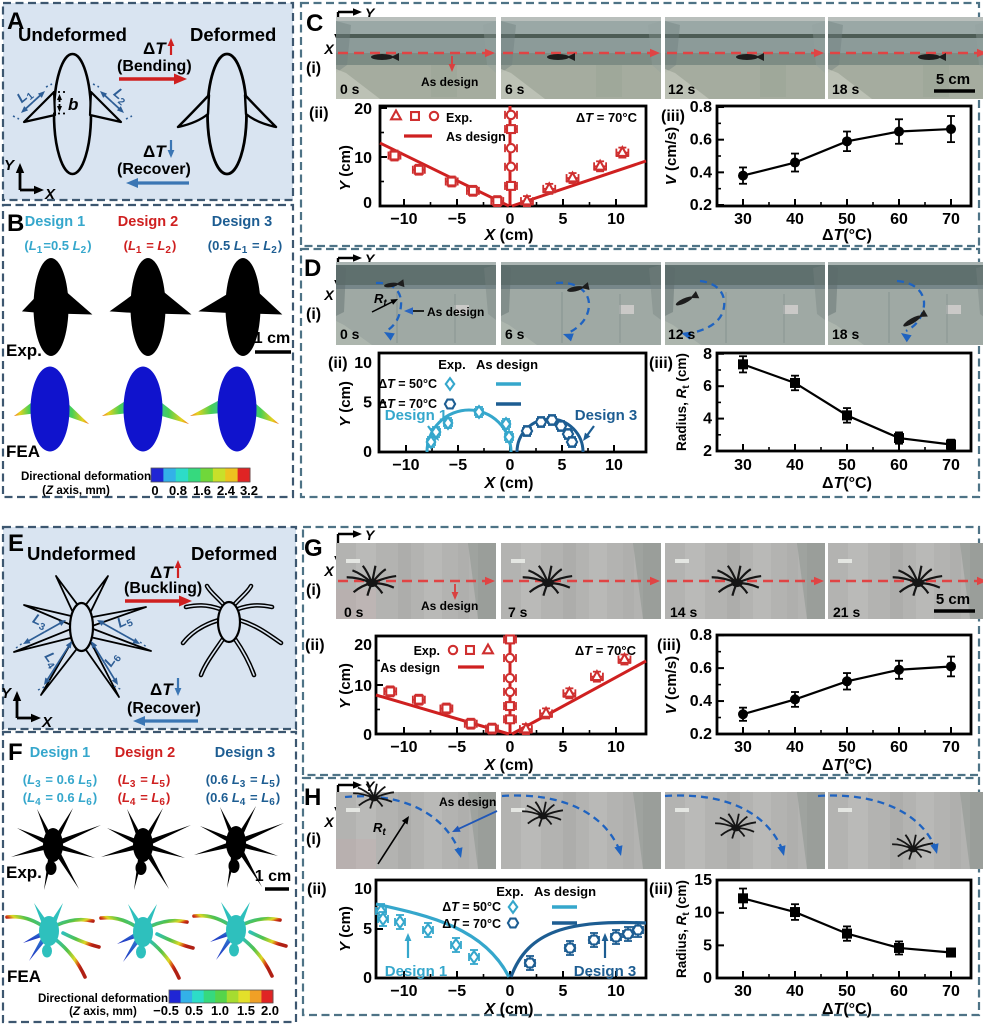 The image size is (983, 1024). I want to click on svg-text: 1.6, so click(202, 490).